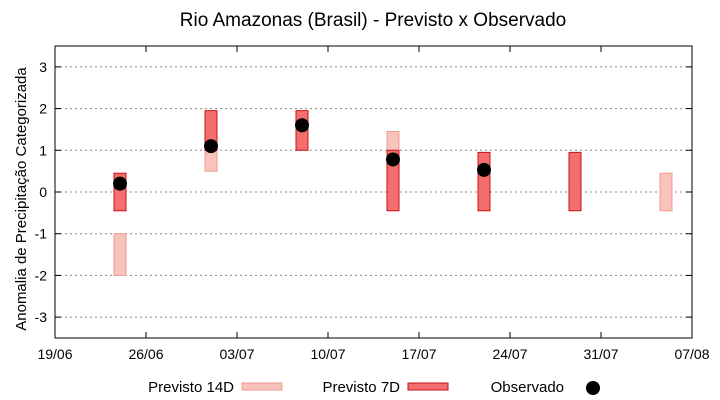 The width and height of the screenshot is (720, 400). What do you see at coordinates (41, 275) in the screenshot?
I see `y-tick-label: -2` at bounding box center [41, 275].